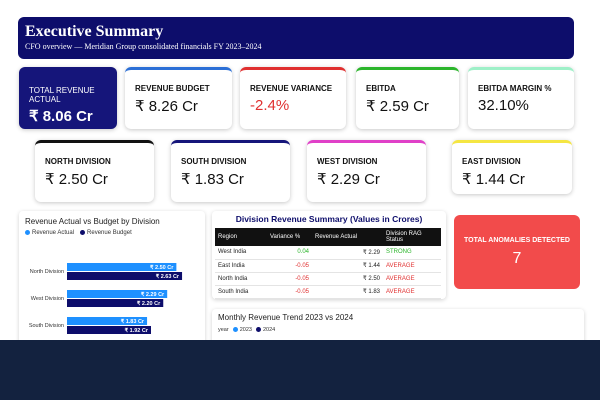  I want to click on kpi-card-revenue-budget: REVENUE BUDGET ₹ 8.26 Cr, so click(178, 98).